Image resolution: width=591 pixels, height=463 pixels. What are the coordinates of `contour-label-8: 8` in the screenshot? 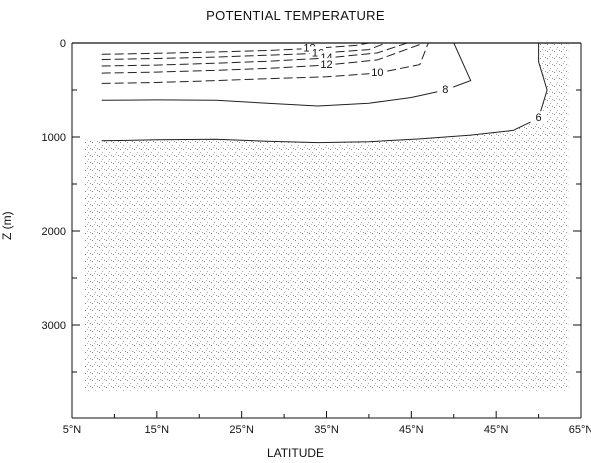 It's located at (445, 90).